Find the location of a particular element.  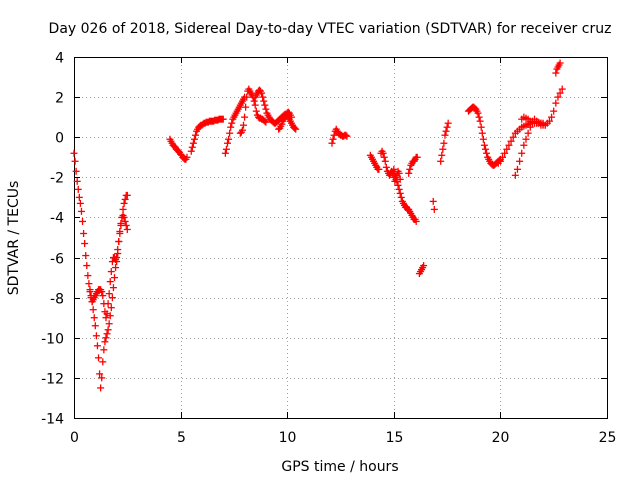

y-tick-label: 2 is located at coordinates (59, 99).